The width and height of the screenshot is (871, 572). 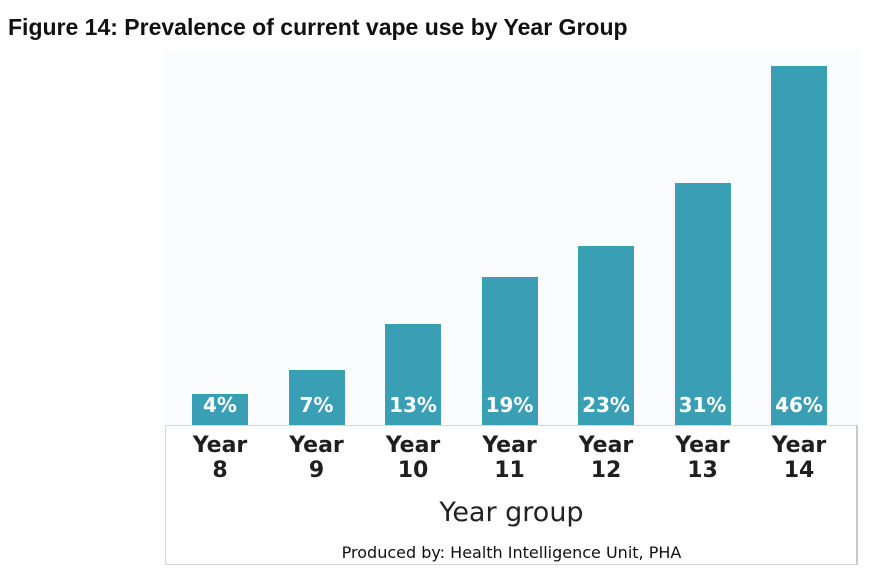 What do you see at coordinates (799, 405) in the screenshot?
I see `bar-data-label: 46%` at bounding box center [799, 405].